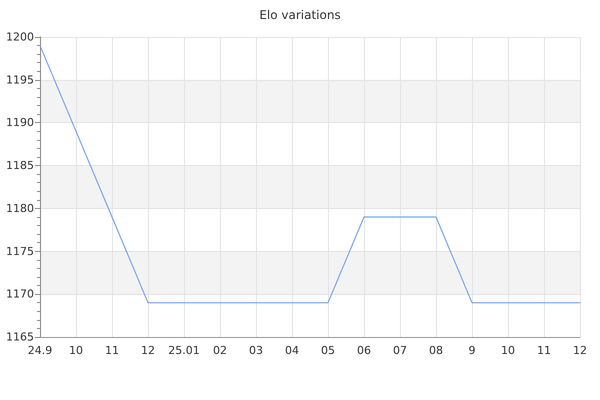 This screenshot has width=600, height=400. What do you see at coordinates (328, 350) in the screenshot?
I see `x-tick-label: 05` at bounding box center [328, 350].